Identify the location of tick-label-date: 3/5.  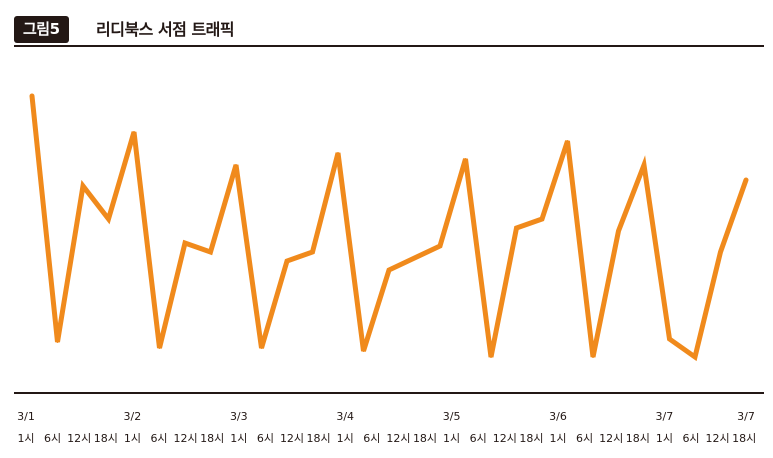
(452, 416).